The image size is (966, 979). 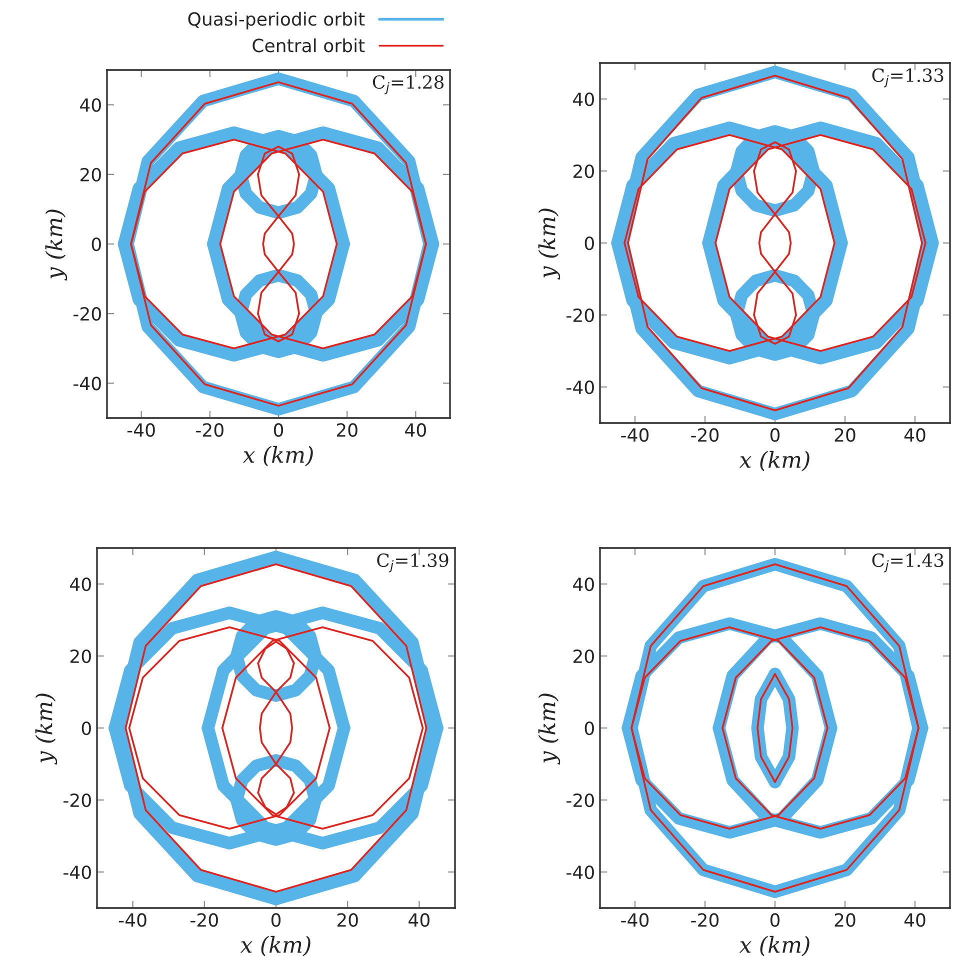 I want to click on legend-label: Central orbit, so click(x=308, y=45).